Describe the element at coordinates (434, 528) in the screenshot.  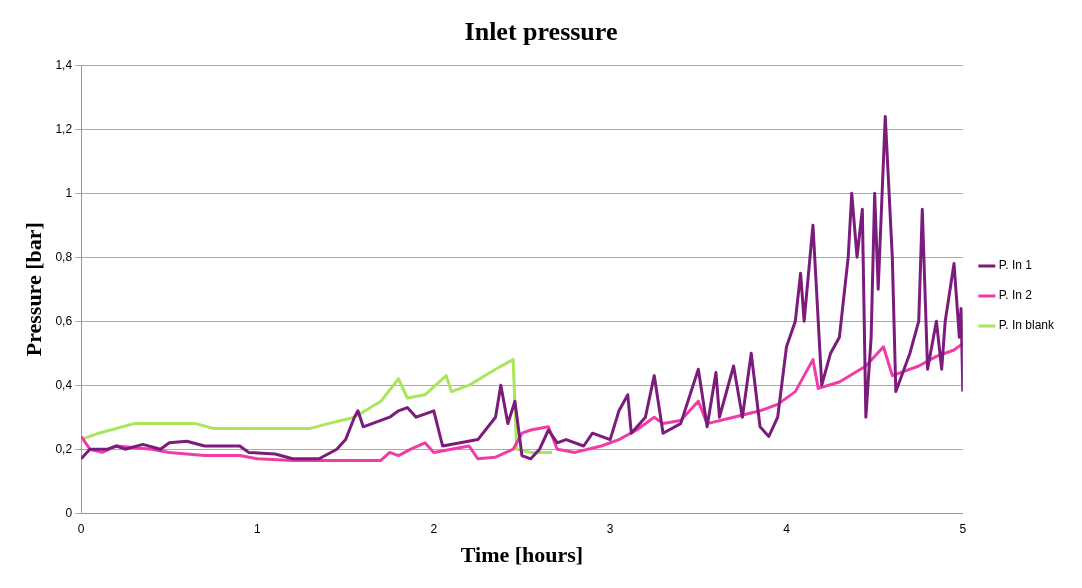
I see `x-tick-label: 2` at that location.